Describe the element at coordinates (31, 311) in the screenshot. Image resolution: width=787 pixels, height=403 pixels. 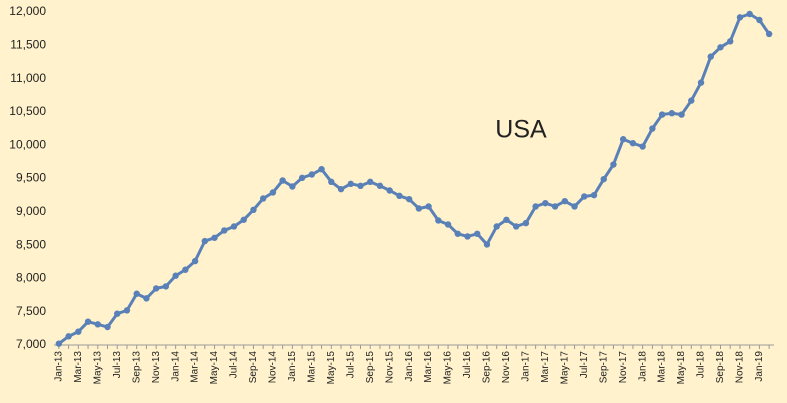
I see `y-tick-label: 7,500` at that location.